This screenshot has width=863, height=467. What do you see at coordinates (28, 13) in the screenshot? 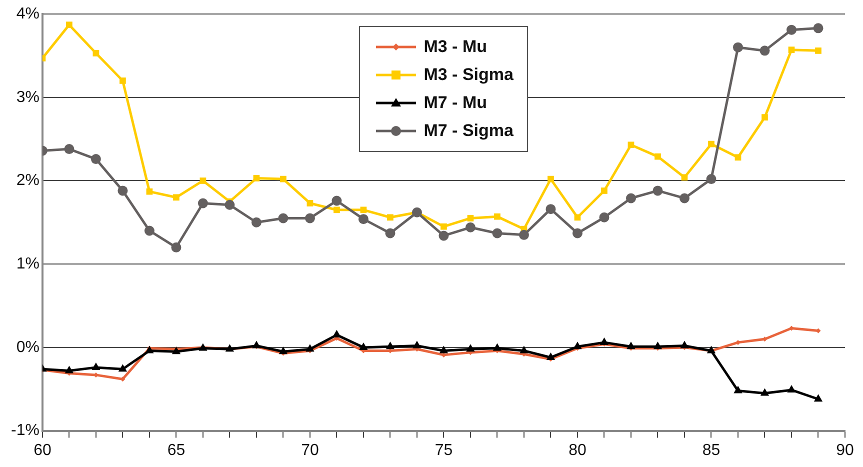
I see `y-tick-label: 4%` at bounding box center [28, 13].